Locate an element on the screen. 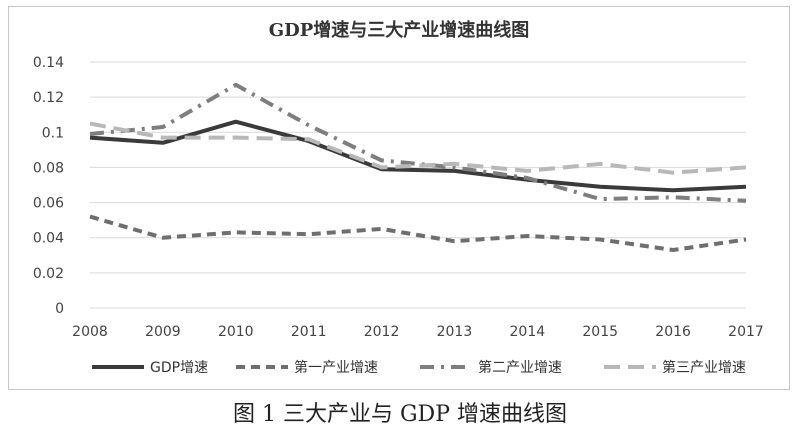 The image size is (800, 436). y-tick-label: 0.02 is located at coordinates (48, 274).